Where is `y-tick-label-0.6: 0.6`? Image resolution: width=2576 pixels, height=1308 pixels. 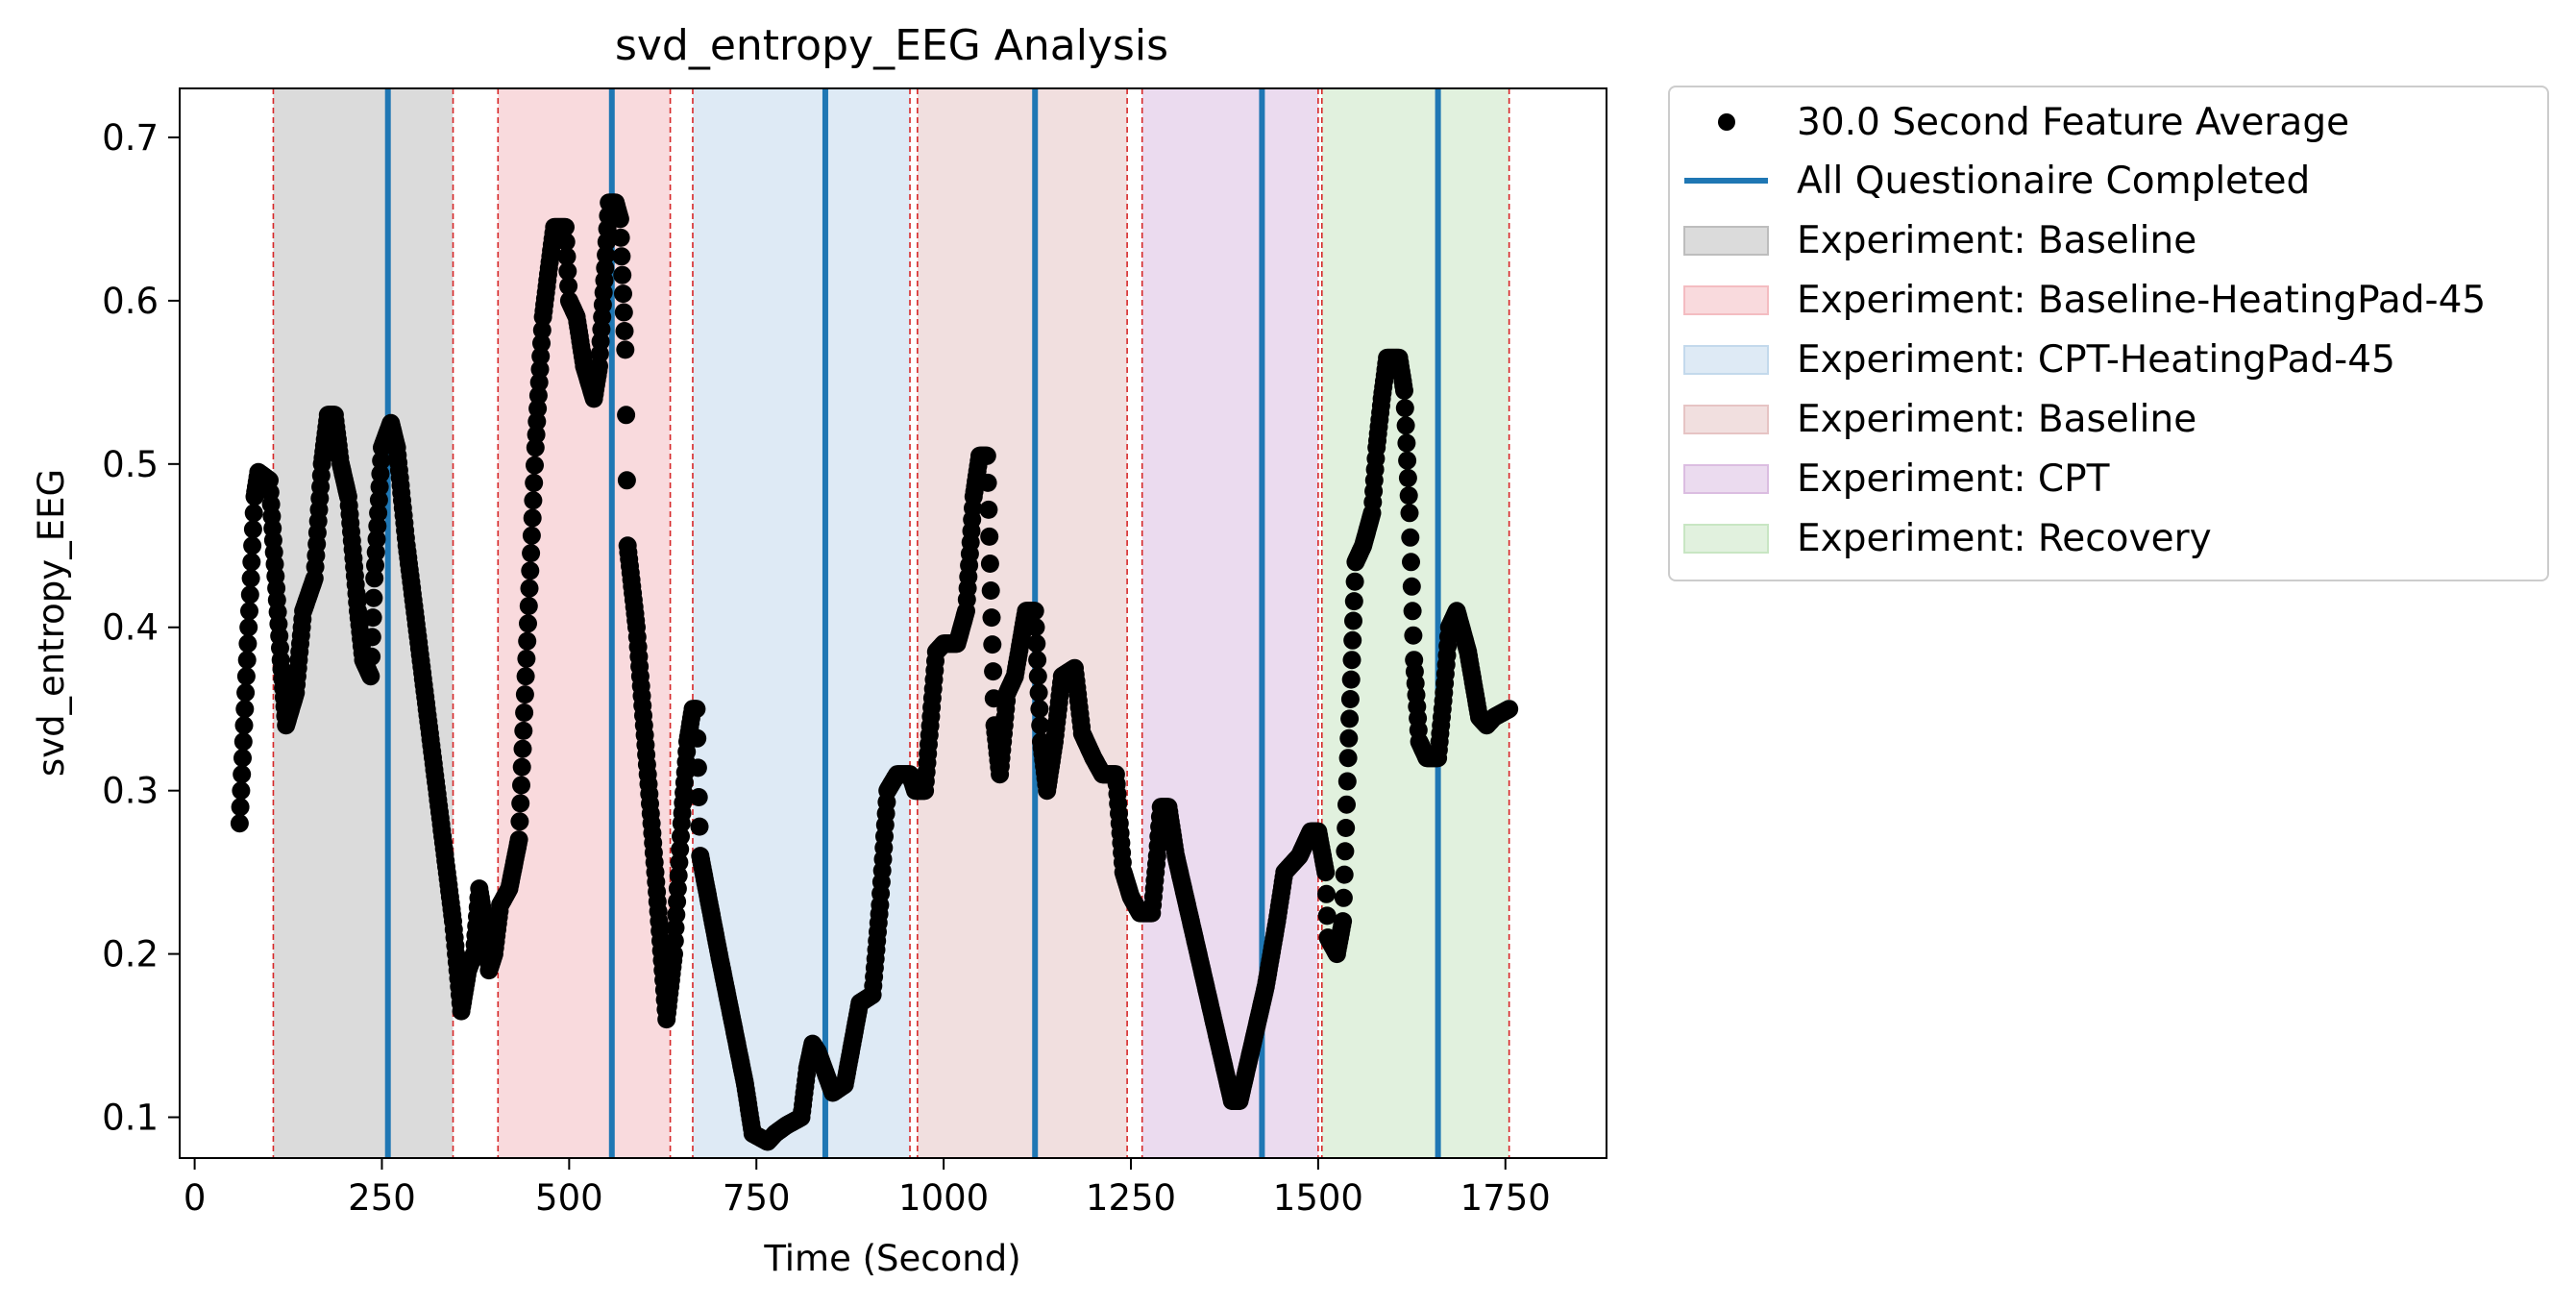
y-tick-label-0.6: 0.6 is located at coordinates (130, 302).